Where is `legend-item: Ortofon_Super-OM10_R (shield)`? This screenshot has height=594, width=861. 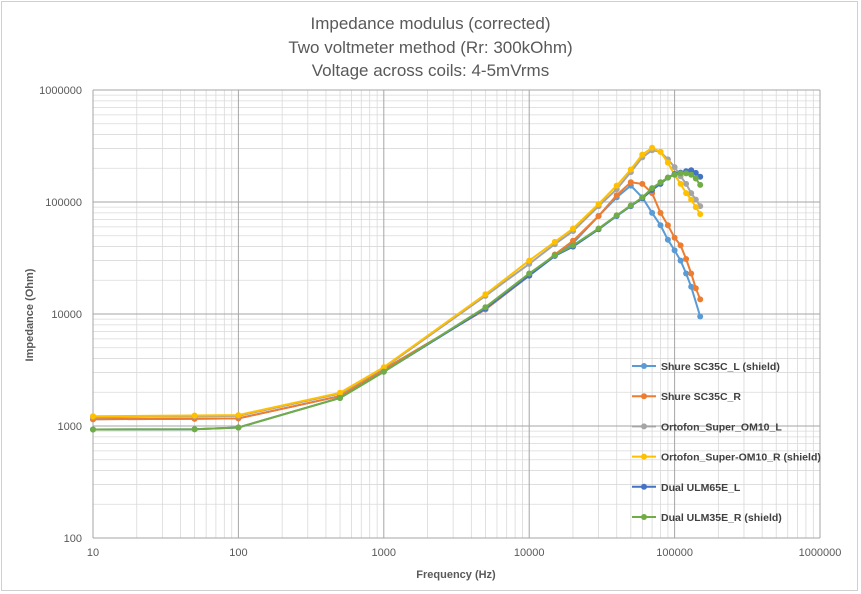 legend-item: Ortofon_Super-OM10_R (shield) is located at coordinates (726, 458).